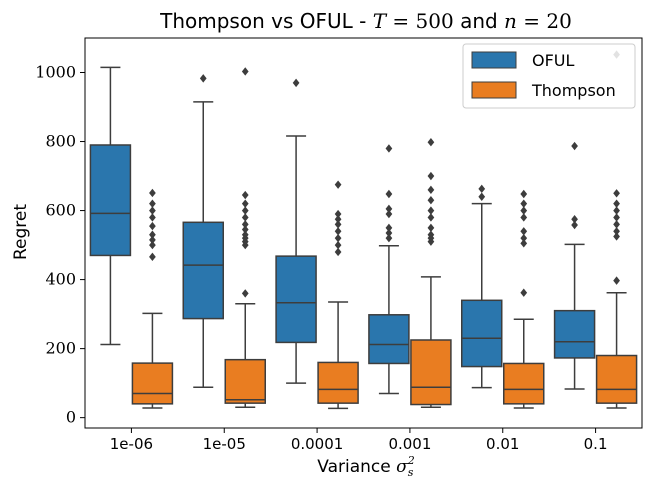 This screenshot has height=478, width=652. What do you see at coordinates (423, 21) in the screenshot?
I see `chart-title-eq1: = 500` at bounding box center [423, 21].